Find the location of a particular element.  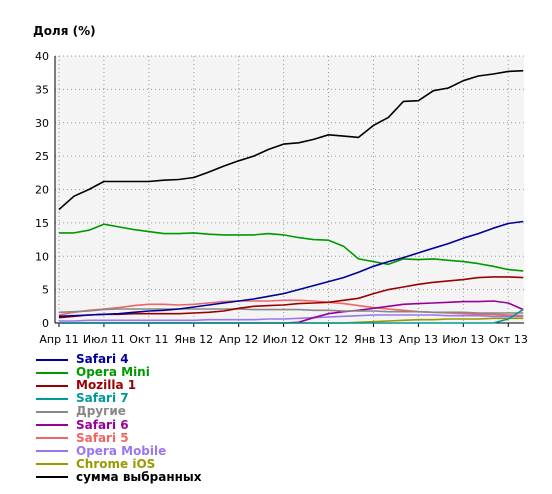

legend-label: Safari 5 is located at coordinates (102, 437).